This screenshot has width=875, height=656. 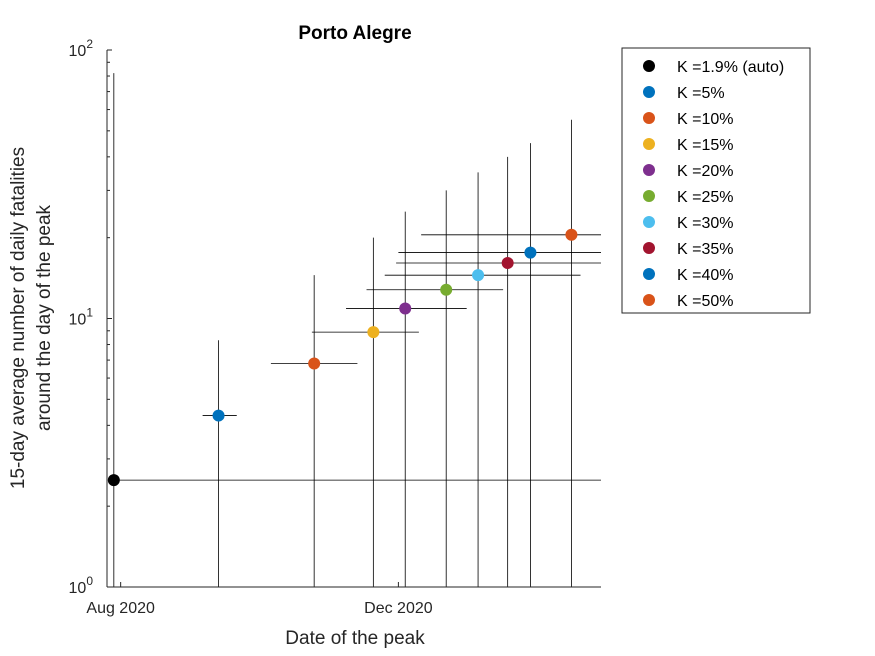 What do you see at coordinates (44, 317) in the screenshot?
I see `y-axis-title-line-2: around the day of the peak` at bounding box center [44, 317].